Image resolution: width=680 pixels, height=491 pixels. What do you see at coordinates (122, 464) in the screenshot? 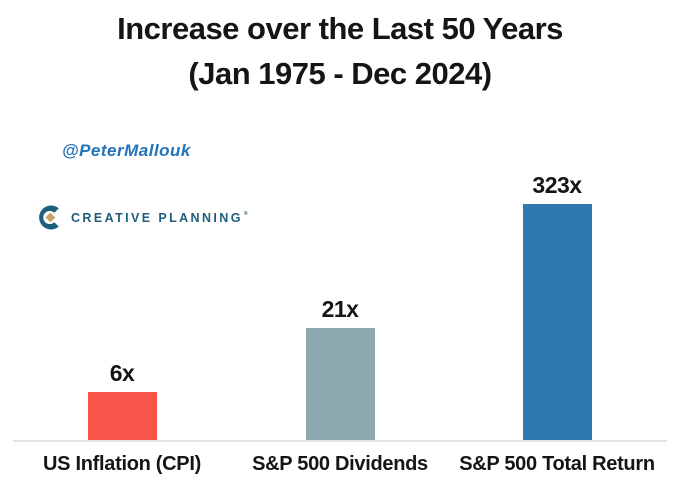
I see `category-label: US Inflation (CPI)` at bounding box center [122, 464].